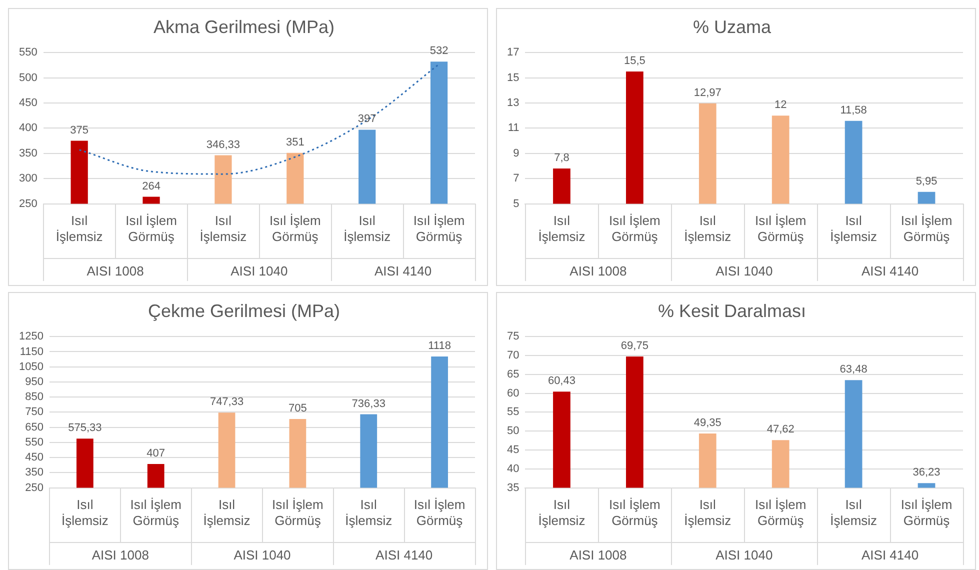  Describe the element at coordinates (156, 454) in the screenshot. I see `data-label: 407` at that location.